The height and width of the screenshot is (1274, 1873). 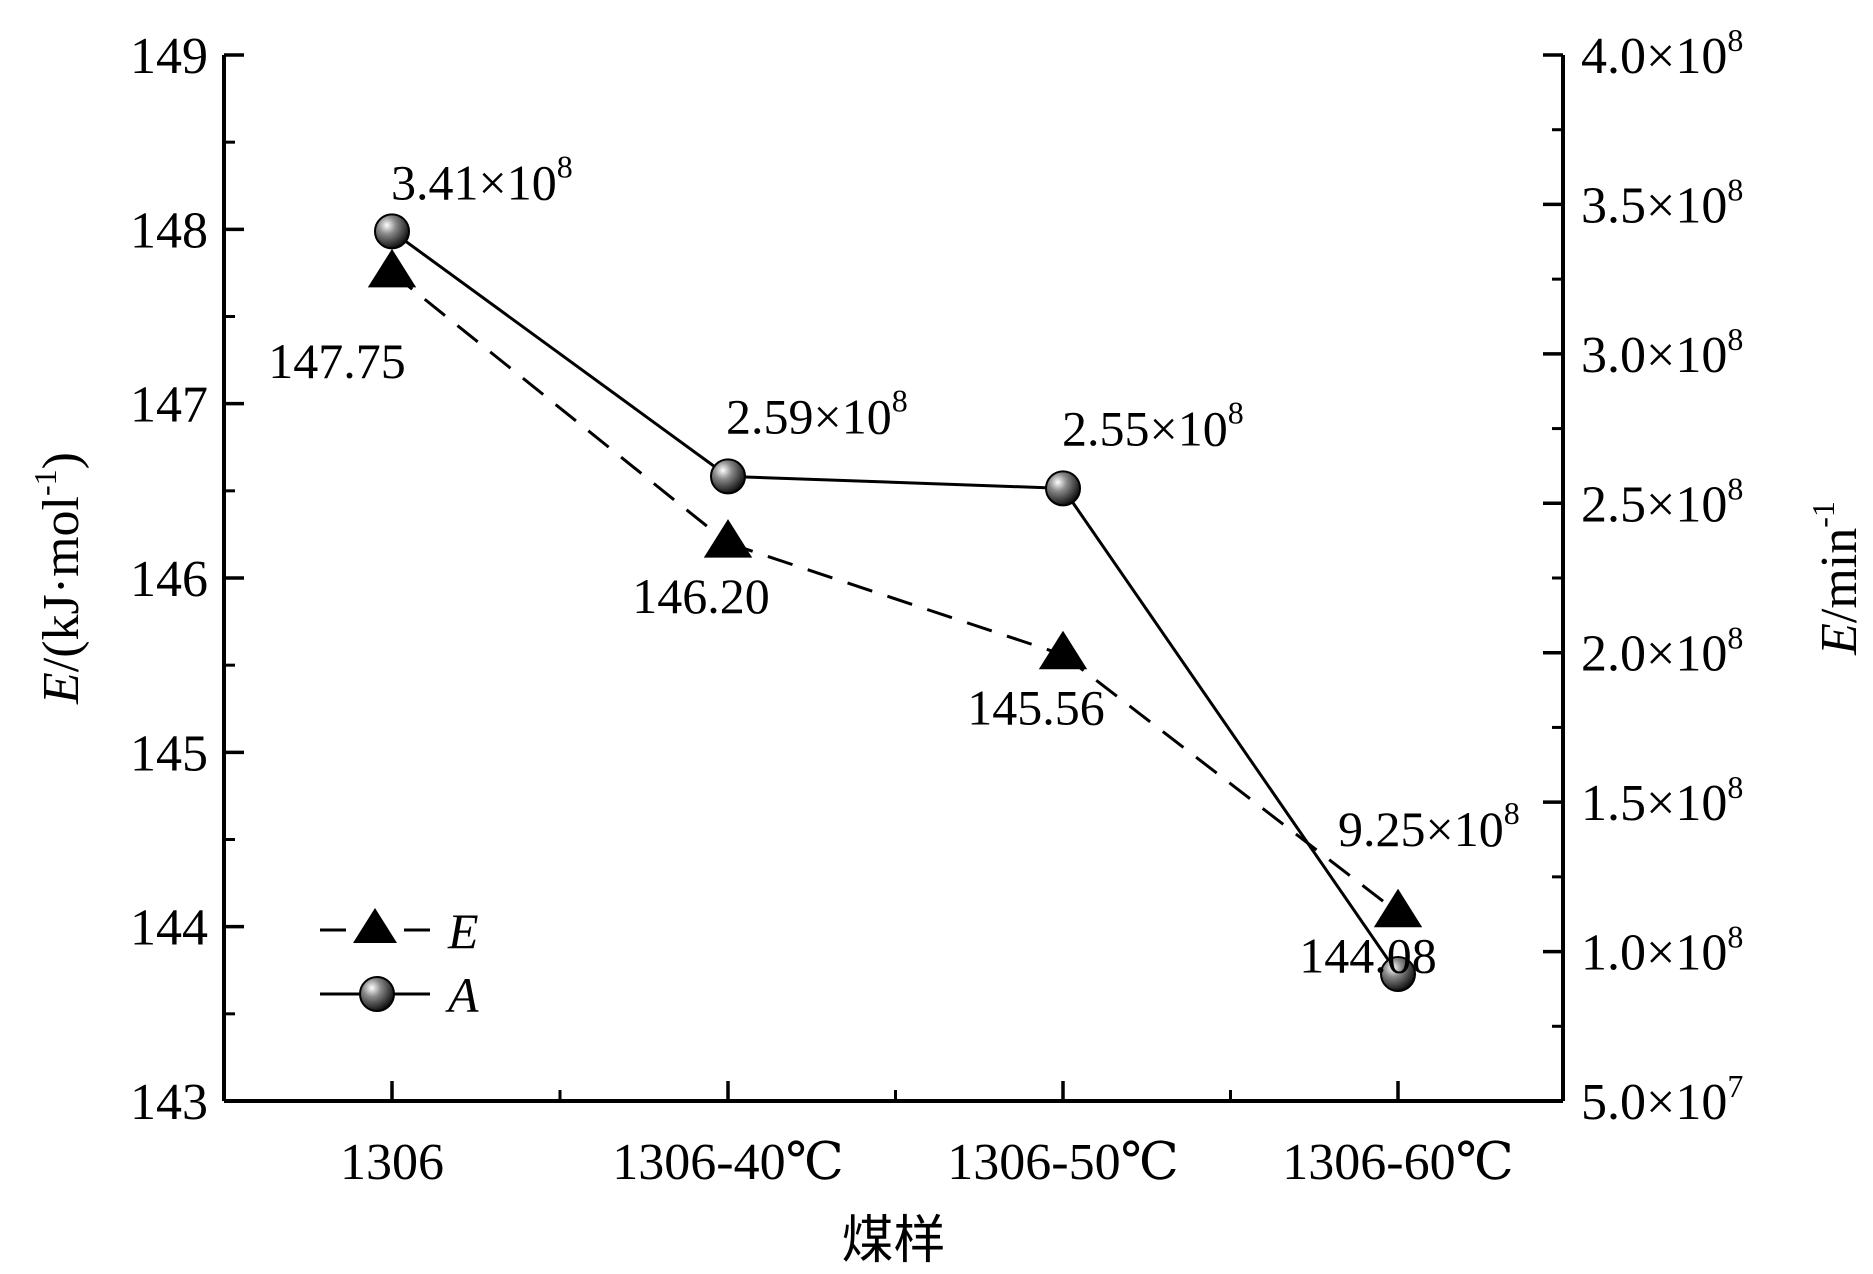 What do you see at coordinates (893, 1241) in the screenshot?
I see `x-axis-title: 煤样` at bounding box center [893, 1241].